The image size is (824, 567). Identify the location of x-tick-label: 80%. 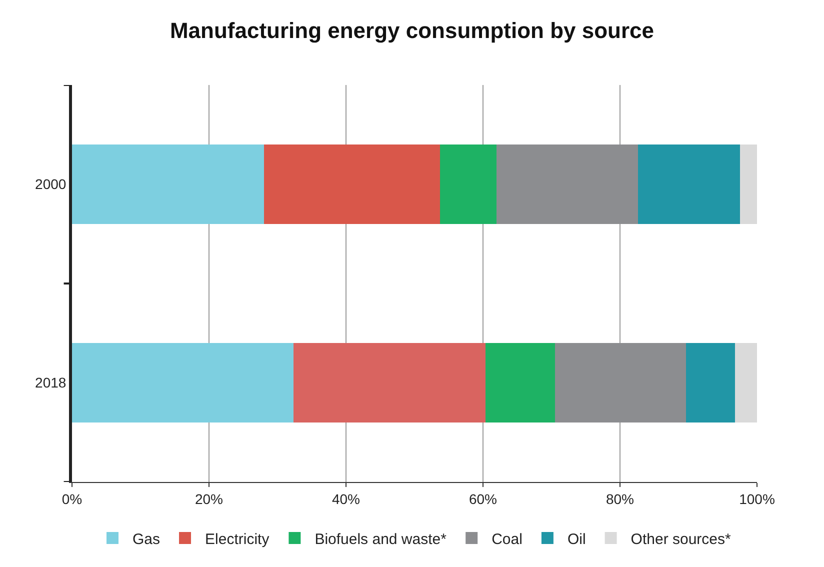
(620, 498).